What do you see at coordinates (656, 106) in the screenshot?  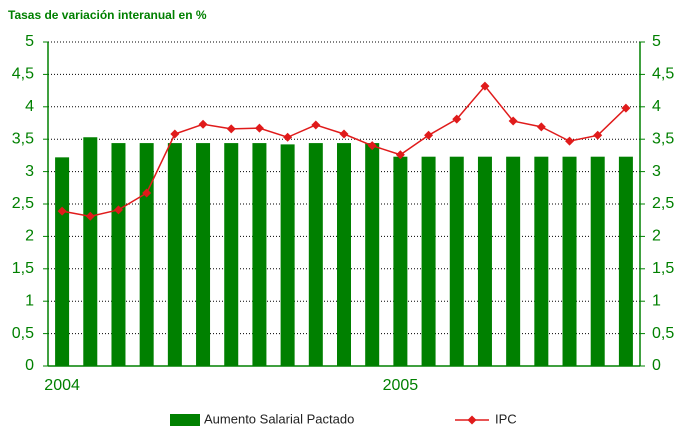 I see `y2-tick-label: 4` at bounding box center [656, 106].